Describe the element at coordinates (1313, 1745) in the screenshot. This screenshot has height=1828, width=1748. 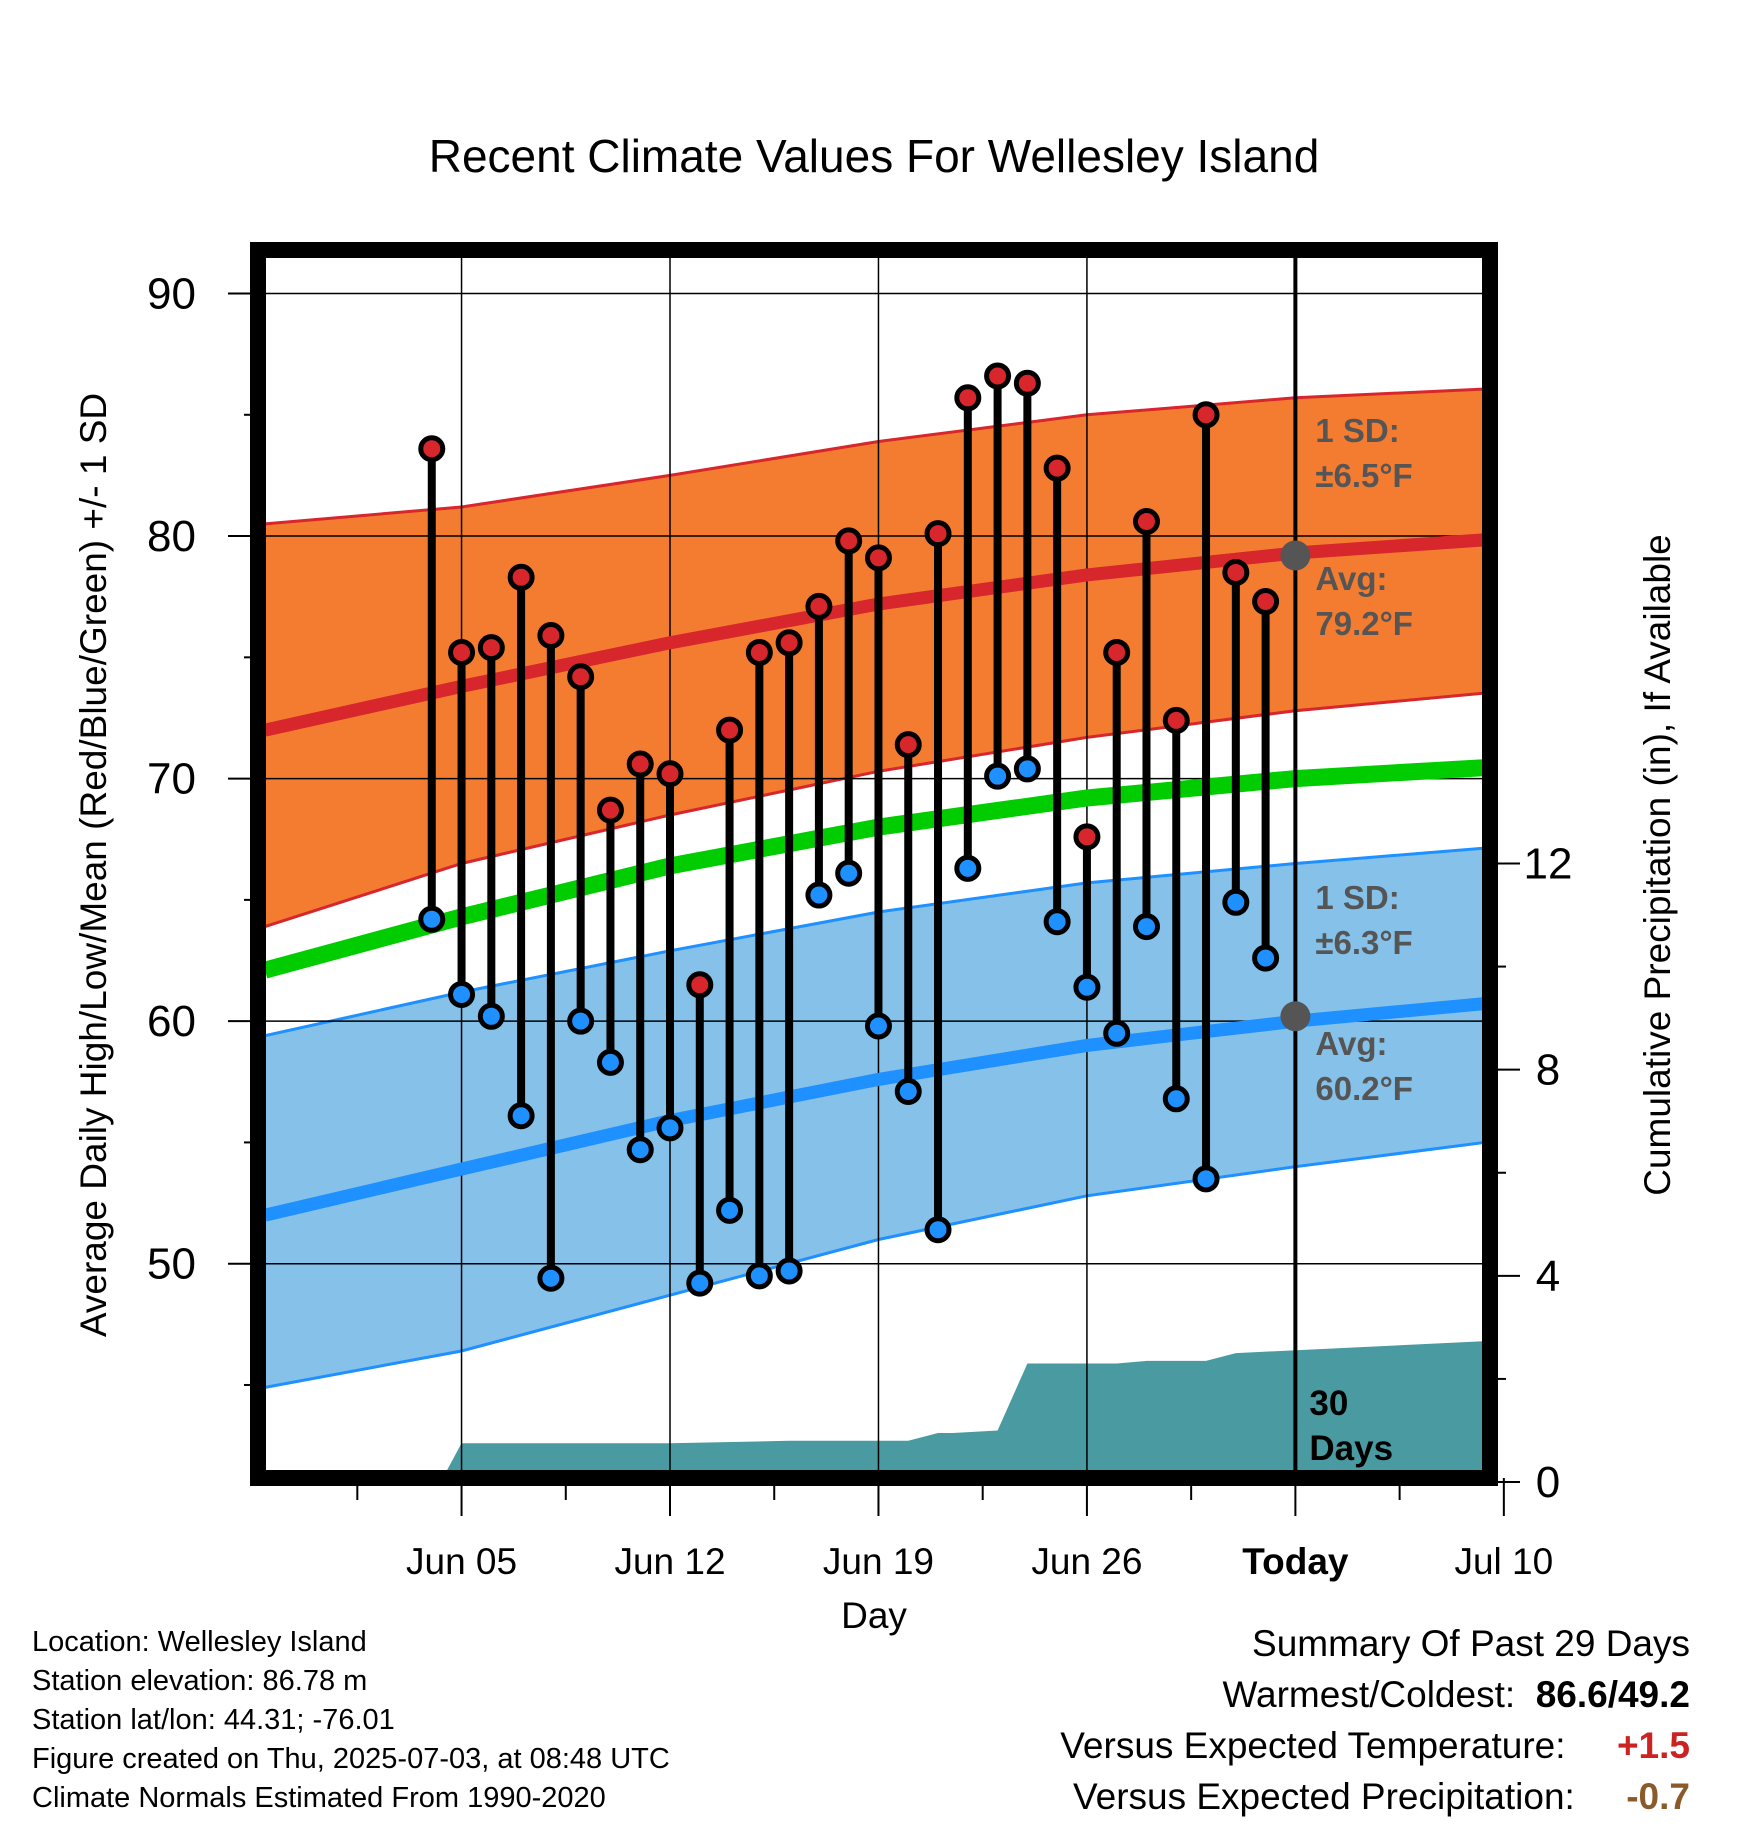
I see `summary-temp-label: Versus Expected Temperature:` at that location.